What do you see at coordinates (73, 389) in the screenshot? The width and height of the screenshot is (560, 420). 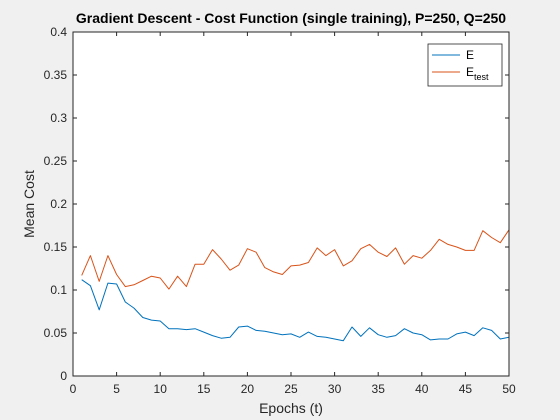 I see `x-tick-label: 0` at bounding box center [73, 389].